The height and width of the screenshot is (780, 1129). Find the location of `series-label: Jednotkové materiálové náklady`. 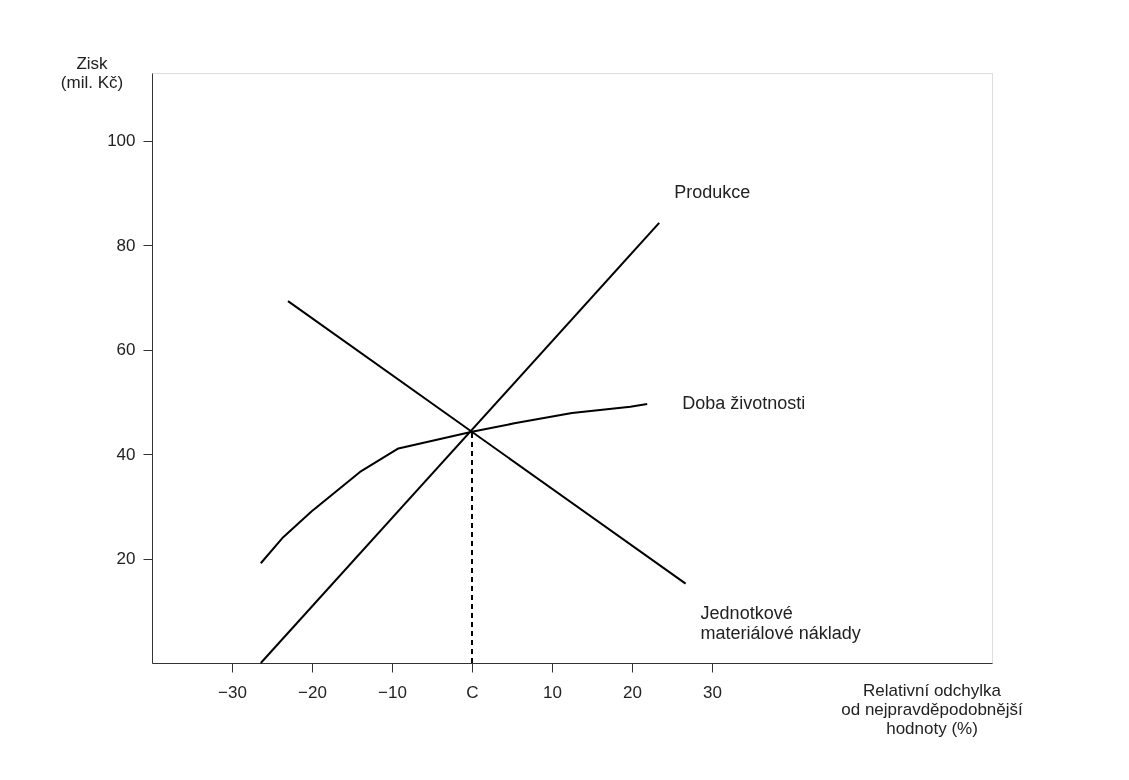

series-label: Jednotkové materiálové náklady is located at coordinates (780, 622).